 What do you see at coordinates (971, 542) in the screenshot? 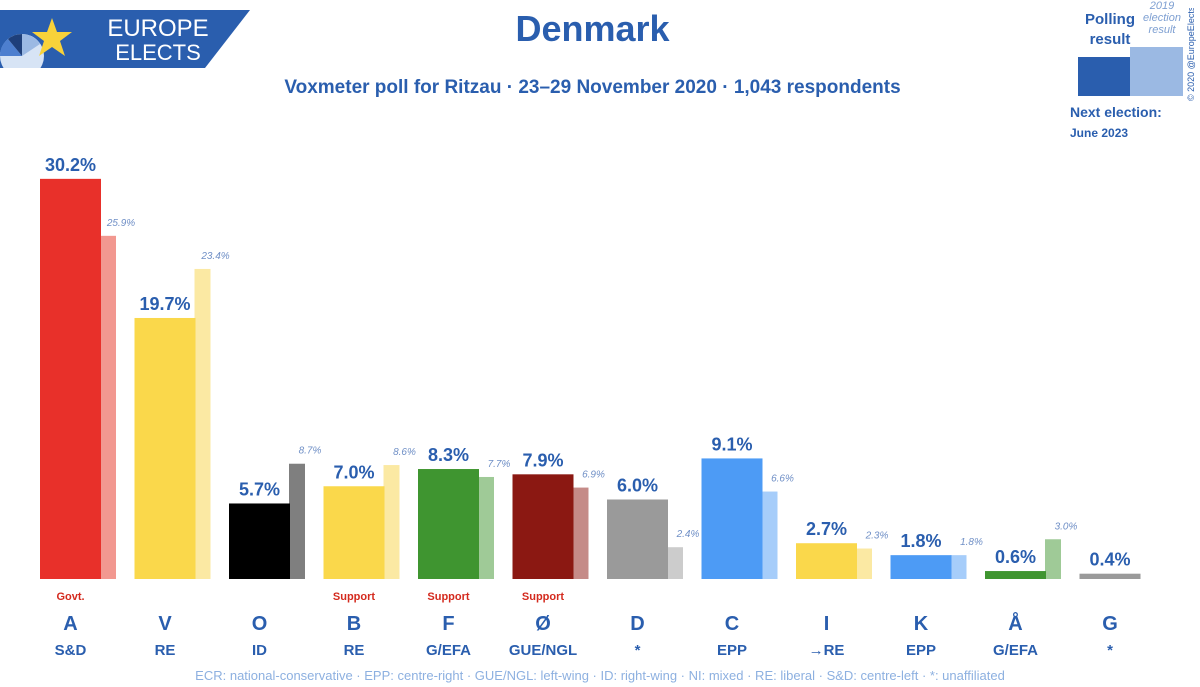
I see `party-10-election-label: 1.8%` at bounding box center [971, 542].